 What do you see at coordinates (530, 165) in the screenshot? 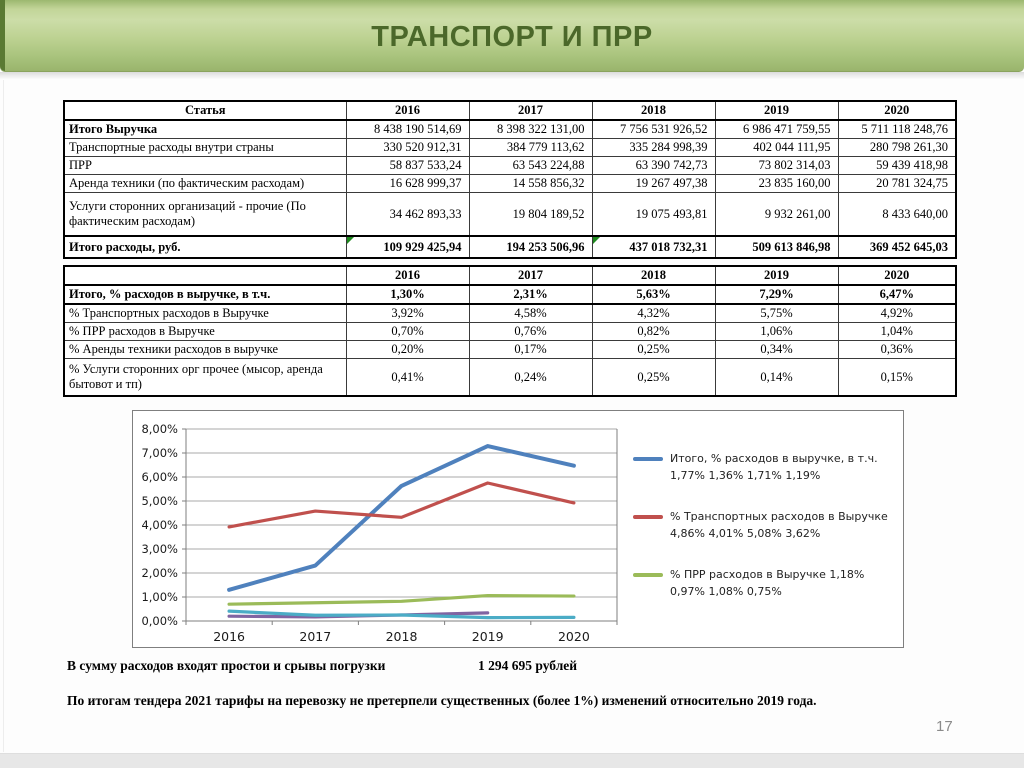
I see `value-cell: 63 543 224,88` at bounding box center [530, 165].